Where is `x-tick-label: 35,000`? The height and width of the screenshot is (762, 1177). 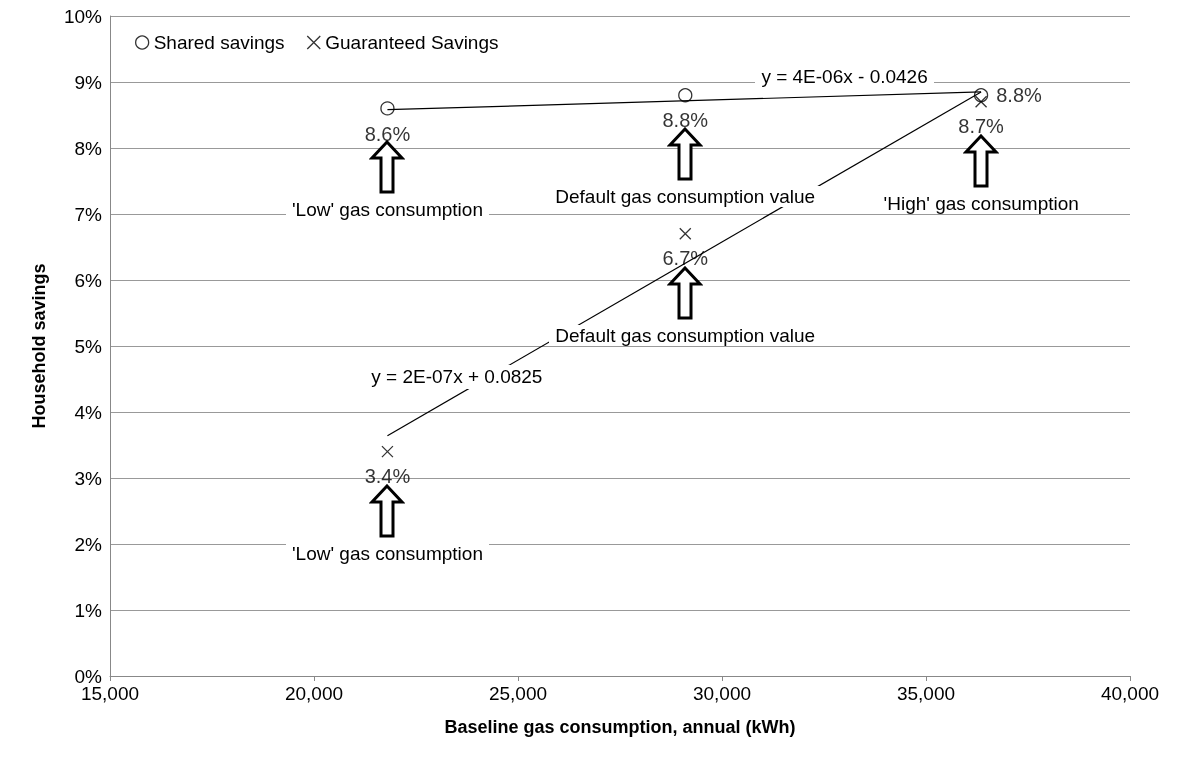 x-tick-label: 35,000 is located at coordinates (926, 693).